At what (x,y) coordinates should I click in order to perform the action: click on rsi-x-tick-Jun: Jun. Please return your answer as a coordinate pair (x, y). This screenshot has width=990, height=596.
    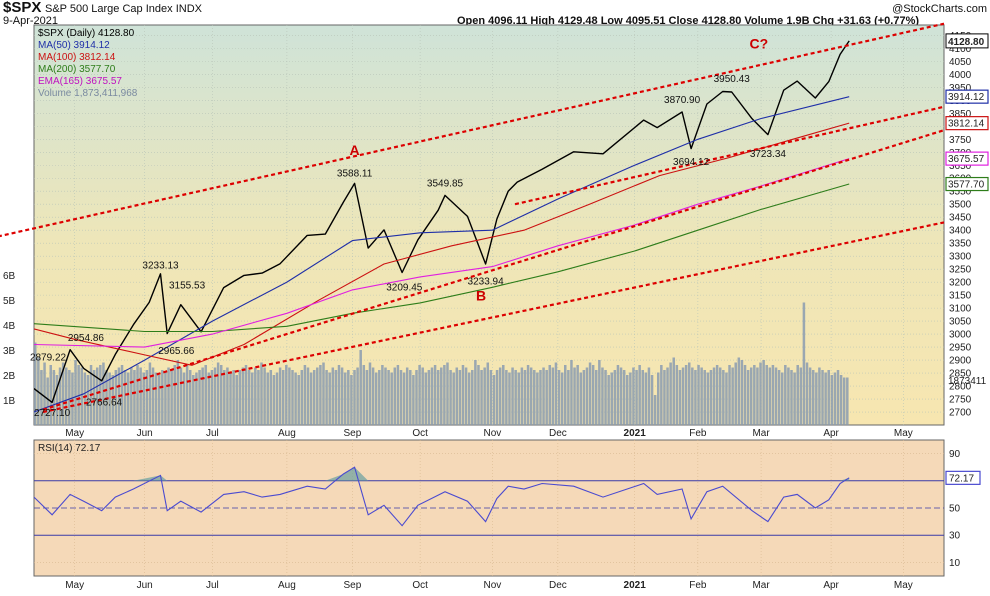
    Looking at the image, I should click on (145, 585).